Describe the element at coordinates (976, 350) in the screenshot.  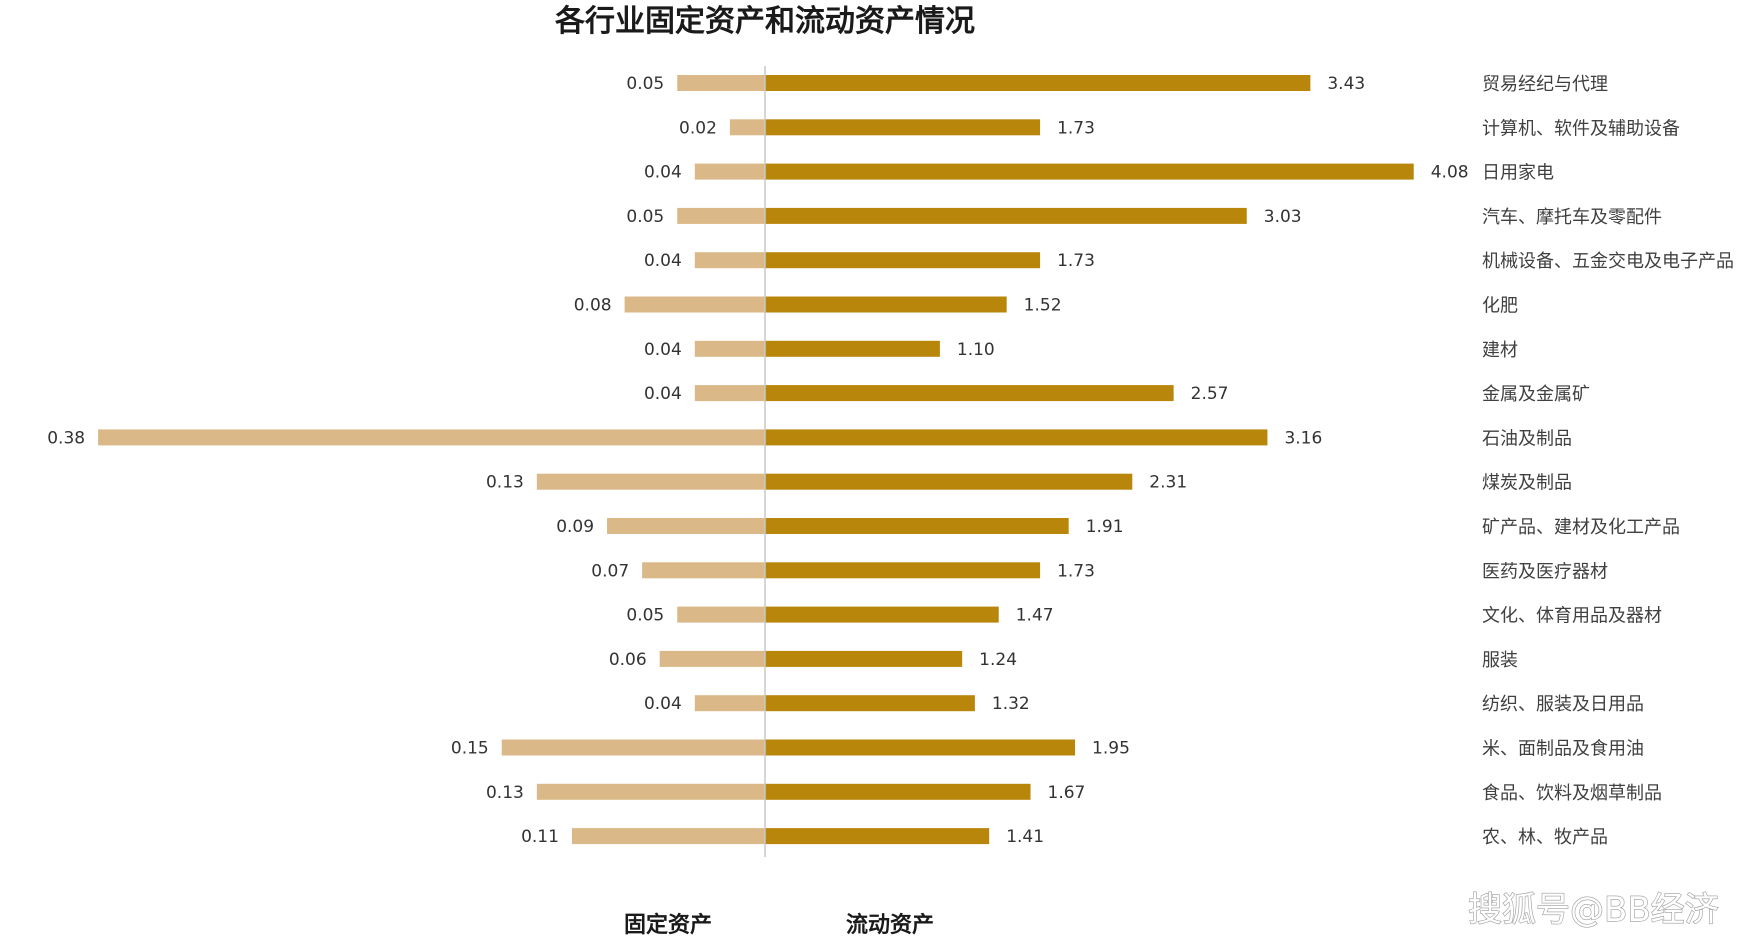
I see `current-assets-value-label: 1.10` at that location.